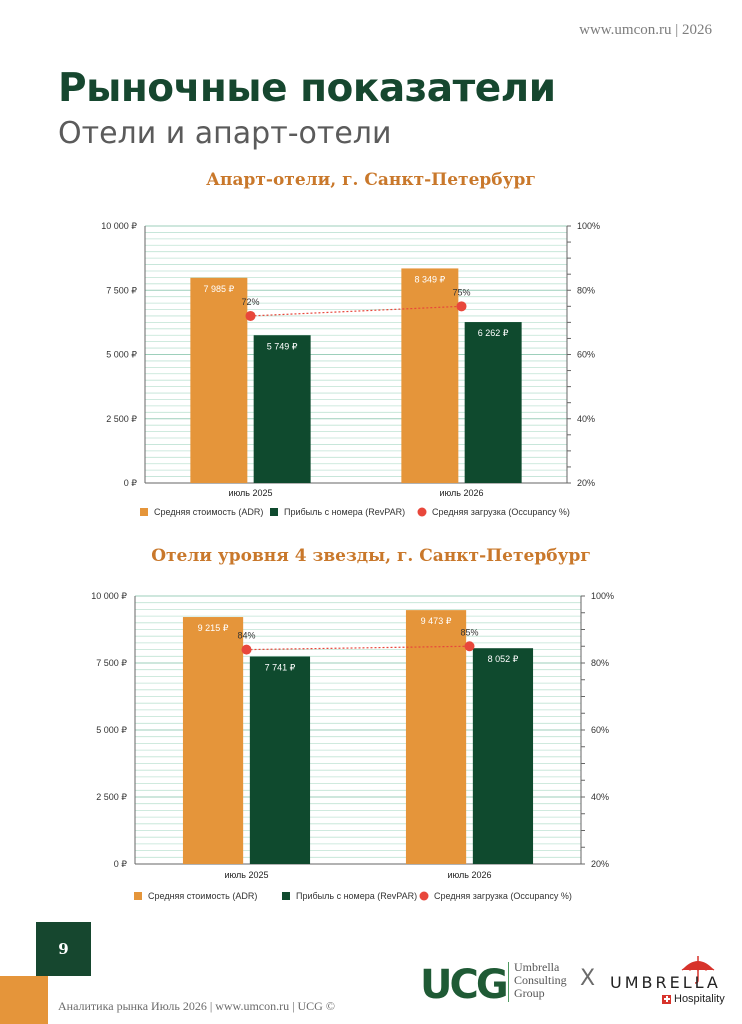  I want to click on footer-accent-block, so click(24, 1000).